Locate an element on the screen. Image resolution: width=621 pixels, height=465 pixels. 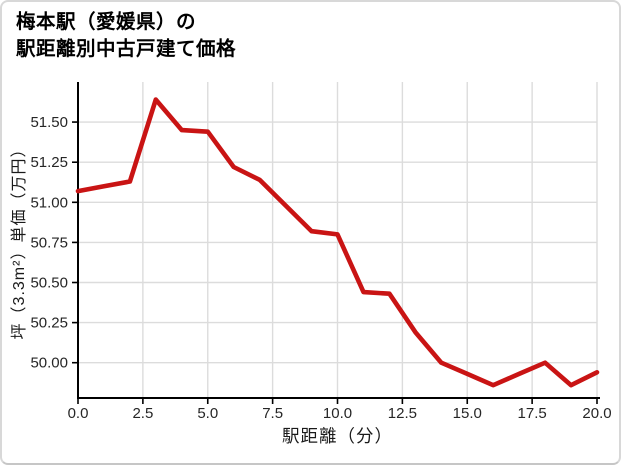
x-tick-label: 0.0 is located at coordinates (78, 413).